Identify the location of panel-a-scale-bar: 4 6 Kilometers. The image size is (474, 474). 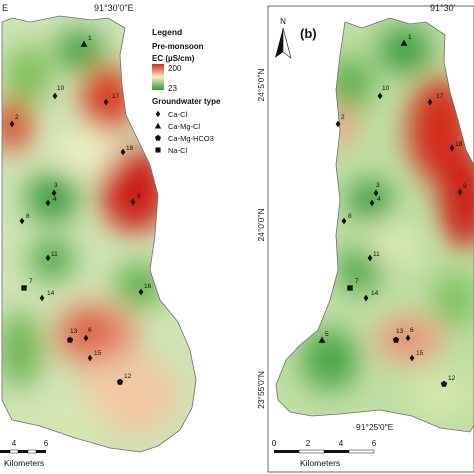
(24, 453).